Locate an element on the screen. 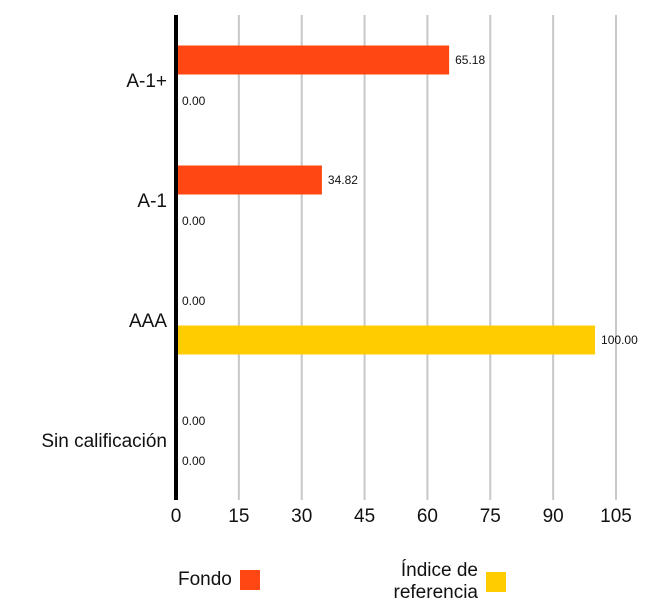  value-label-0-0: 65.18 is located at coordinates (470, 60).